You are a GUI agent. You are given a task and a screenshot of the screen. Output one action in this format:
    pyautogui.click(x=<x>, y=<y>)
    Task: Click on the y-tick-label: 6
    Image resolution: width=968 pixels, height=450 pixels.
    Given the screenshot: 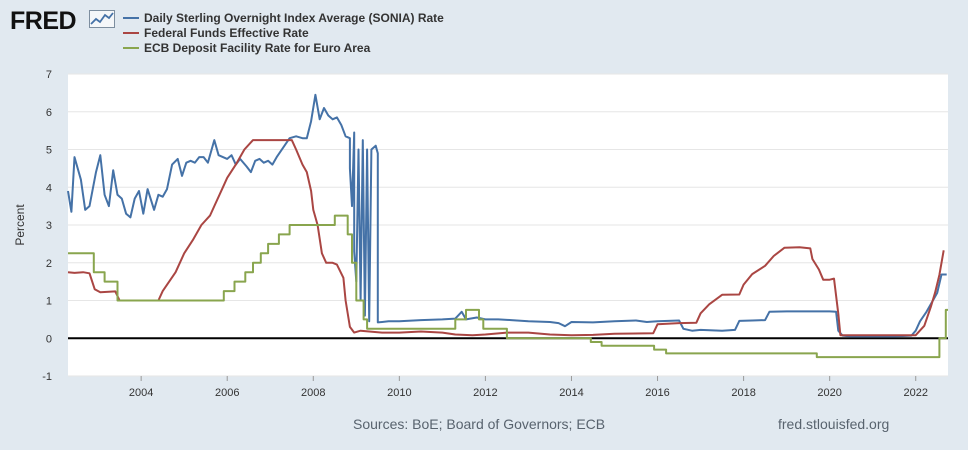 What is the action you would take?
    pyautogui.click(x=49, y=113)
    